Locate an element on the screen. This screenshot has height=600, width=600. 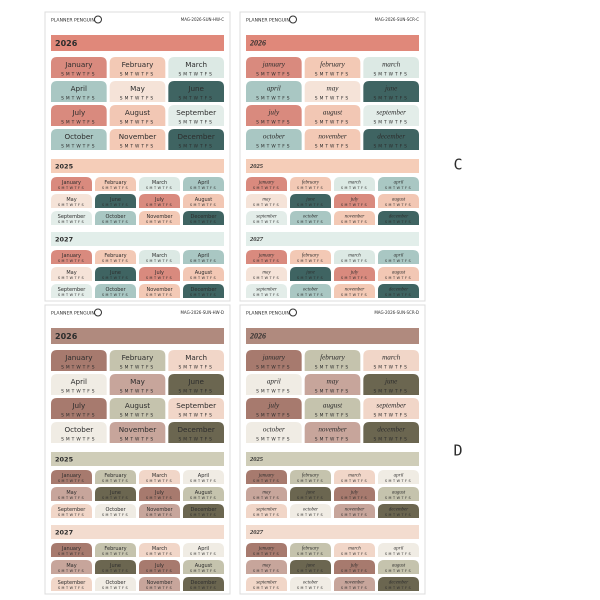
month-name: June is located at coordinates (115, 566).